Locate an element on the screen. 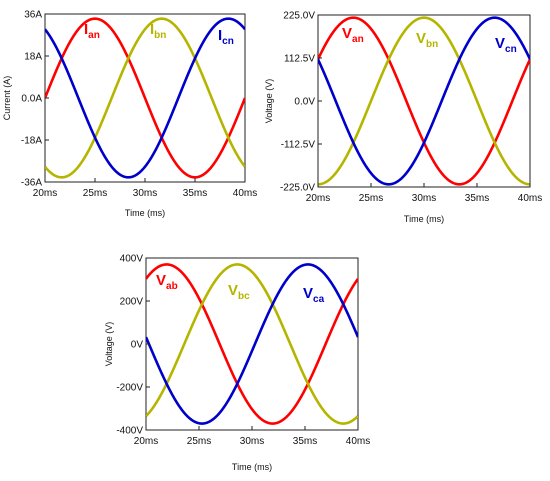  y-tick-label: -112.5V is located at coordinates (298, 145).